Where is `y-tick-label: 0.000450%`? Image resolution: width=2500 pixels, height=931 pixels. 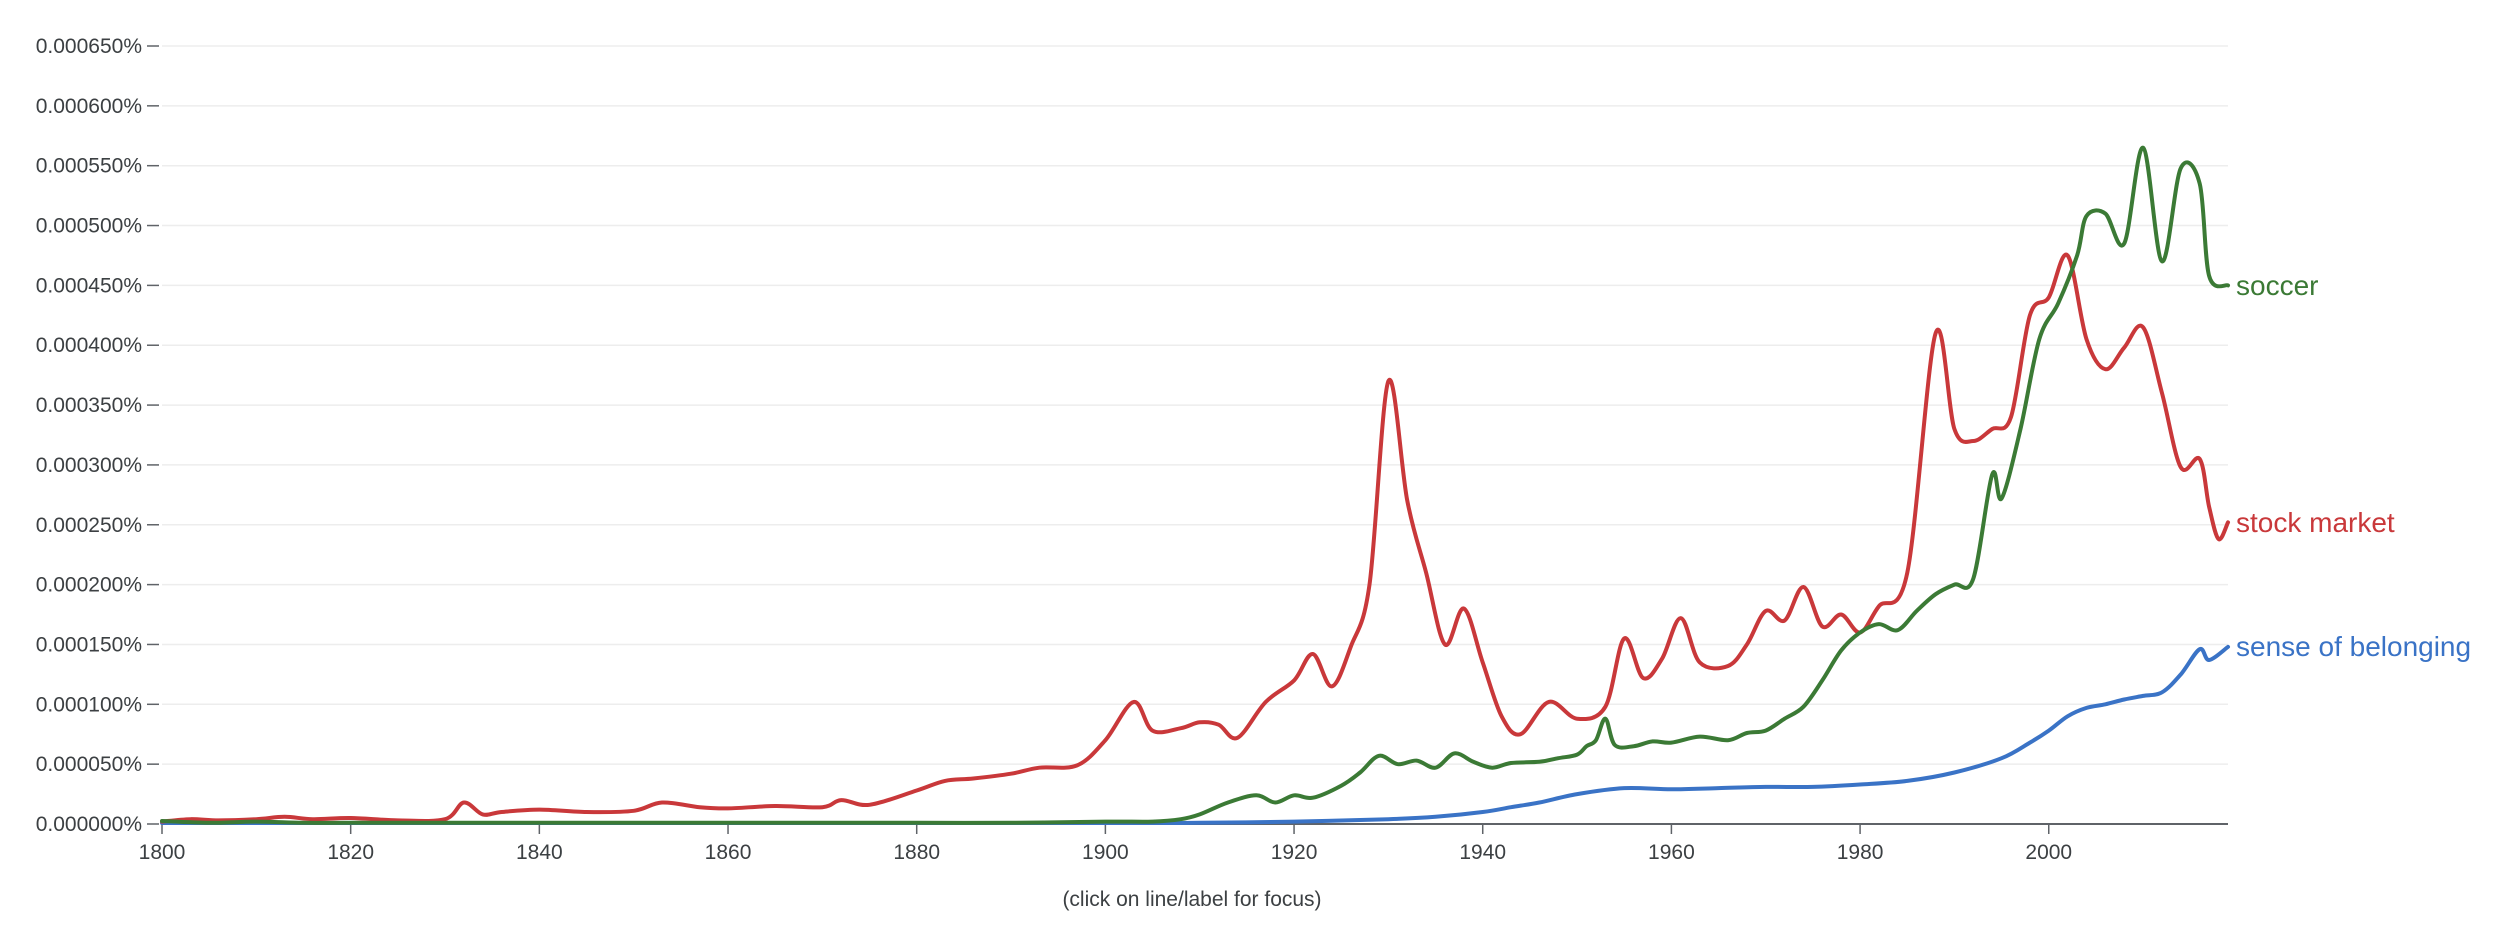
y-tick-label: 0.000450% is located at coordinates (89, 285).